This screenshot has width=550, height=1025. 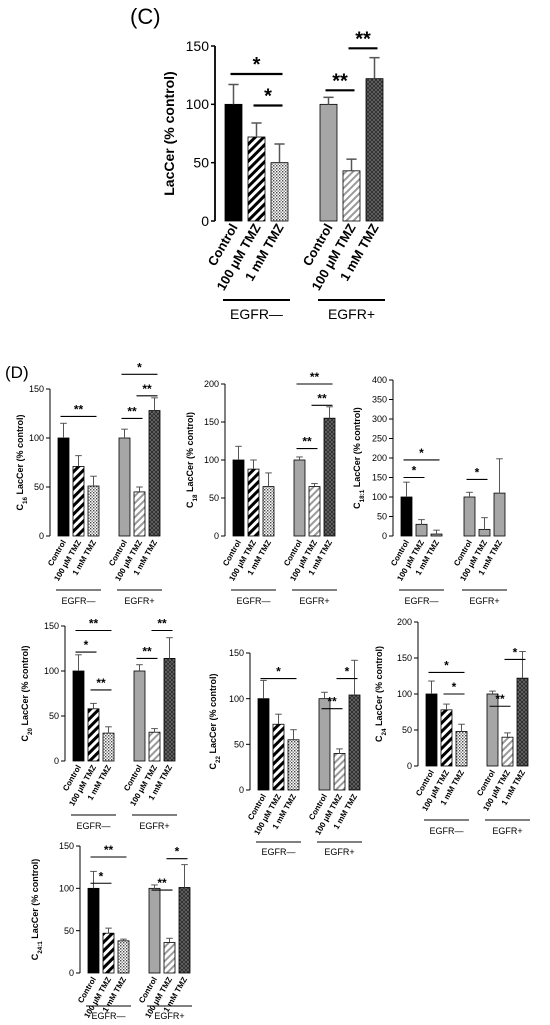 I want to click on panel-label: (C), so click(x=145, y=16).